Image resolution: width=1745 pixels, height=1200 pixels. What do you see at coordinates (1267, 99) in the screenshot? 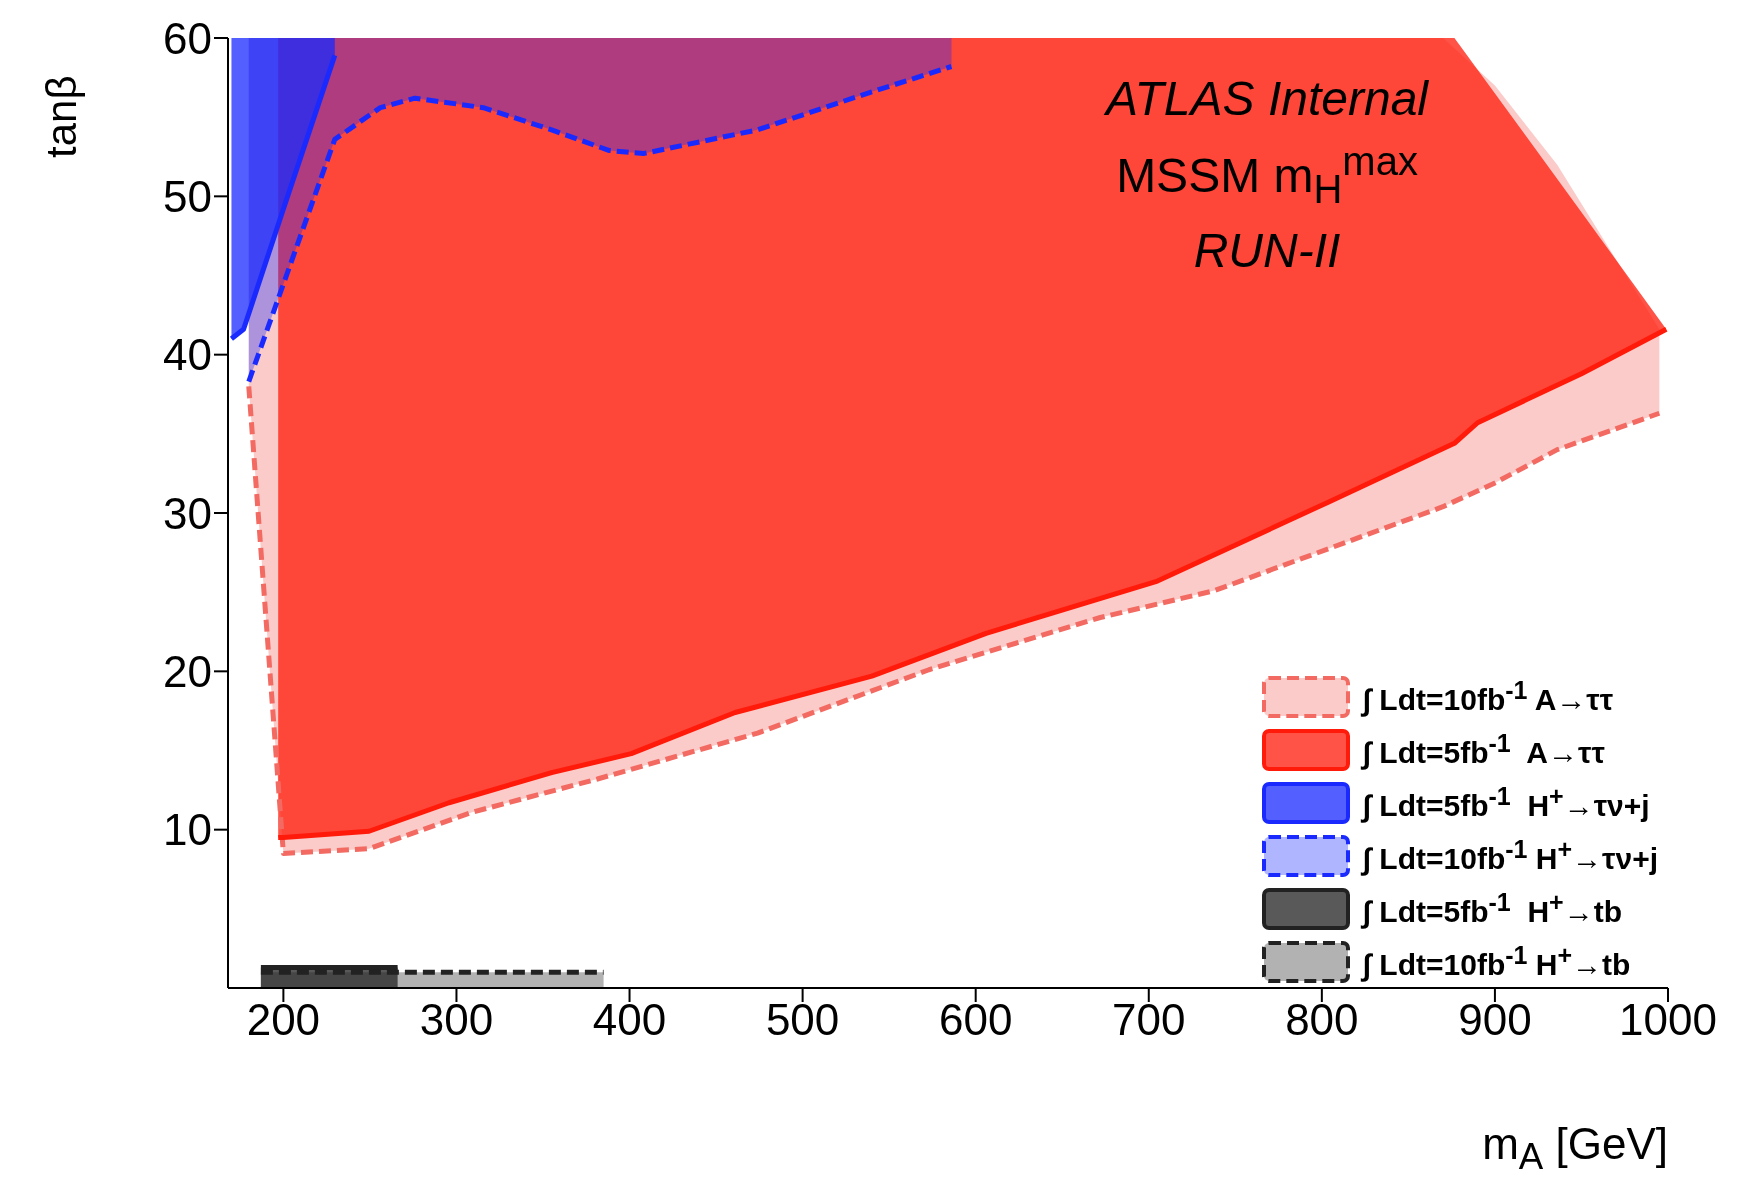
I see `annotation: ATLAS Internal` at bounding box center [1267, 99].